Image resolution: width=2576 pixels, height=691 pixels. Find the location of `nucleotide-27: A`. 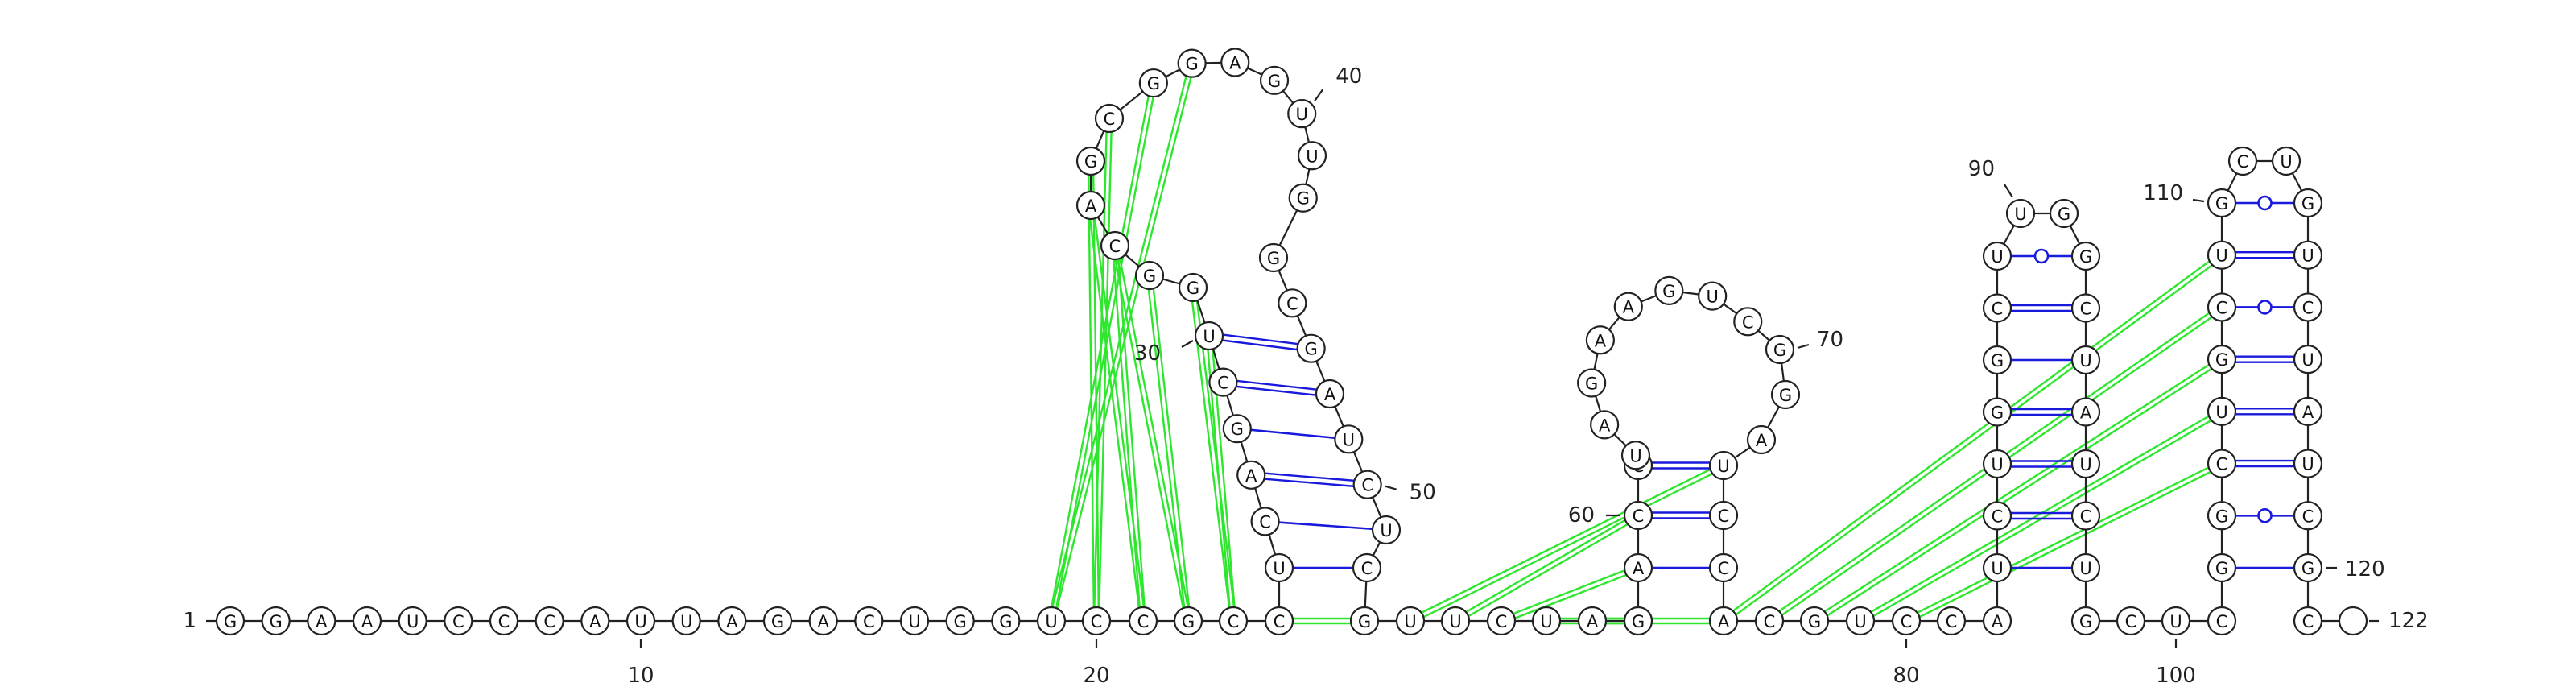

nucleotide-27: A is located at coordinates (1251, 475).